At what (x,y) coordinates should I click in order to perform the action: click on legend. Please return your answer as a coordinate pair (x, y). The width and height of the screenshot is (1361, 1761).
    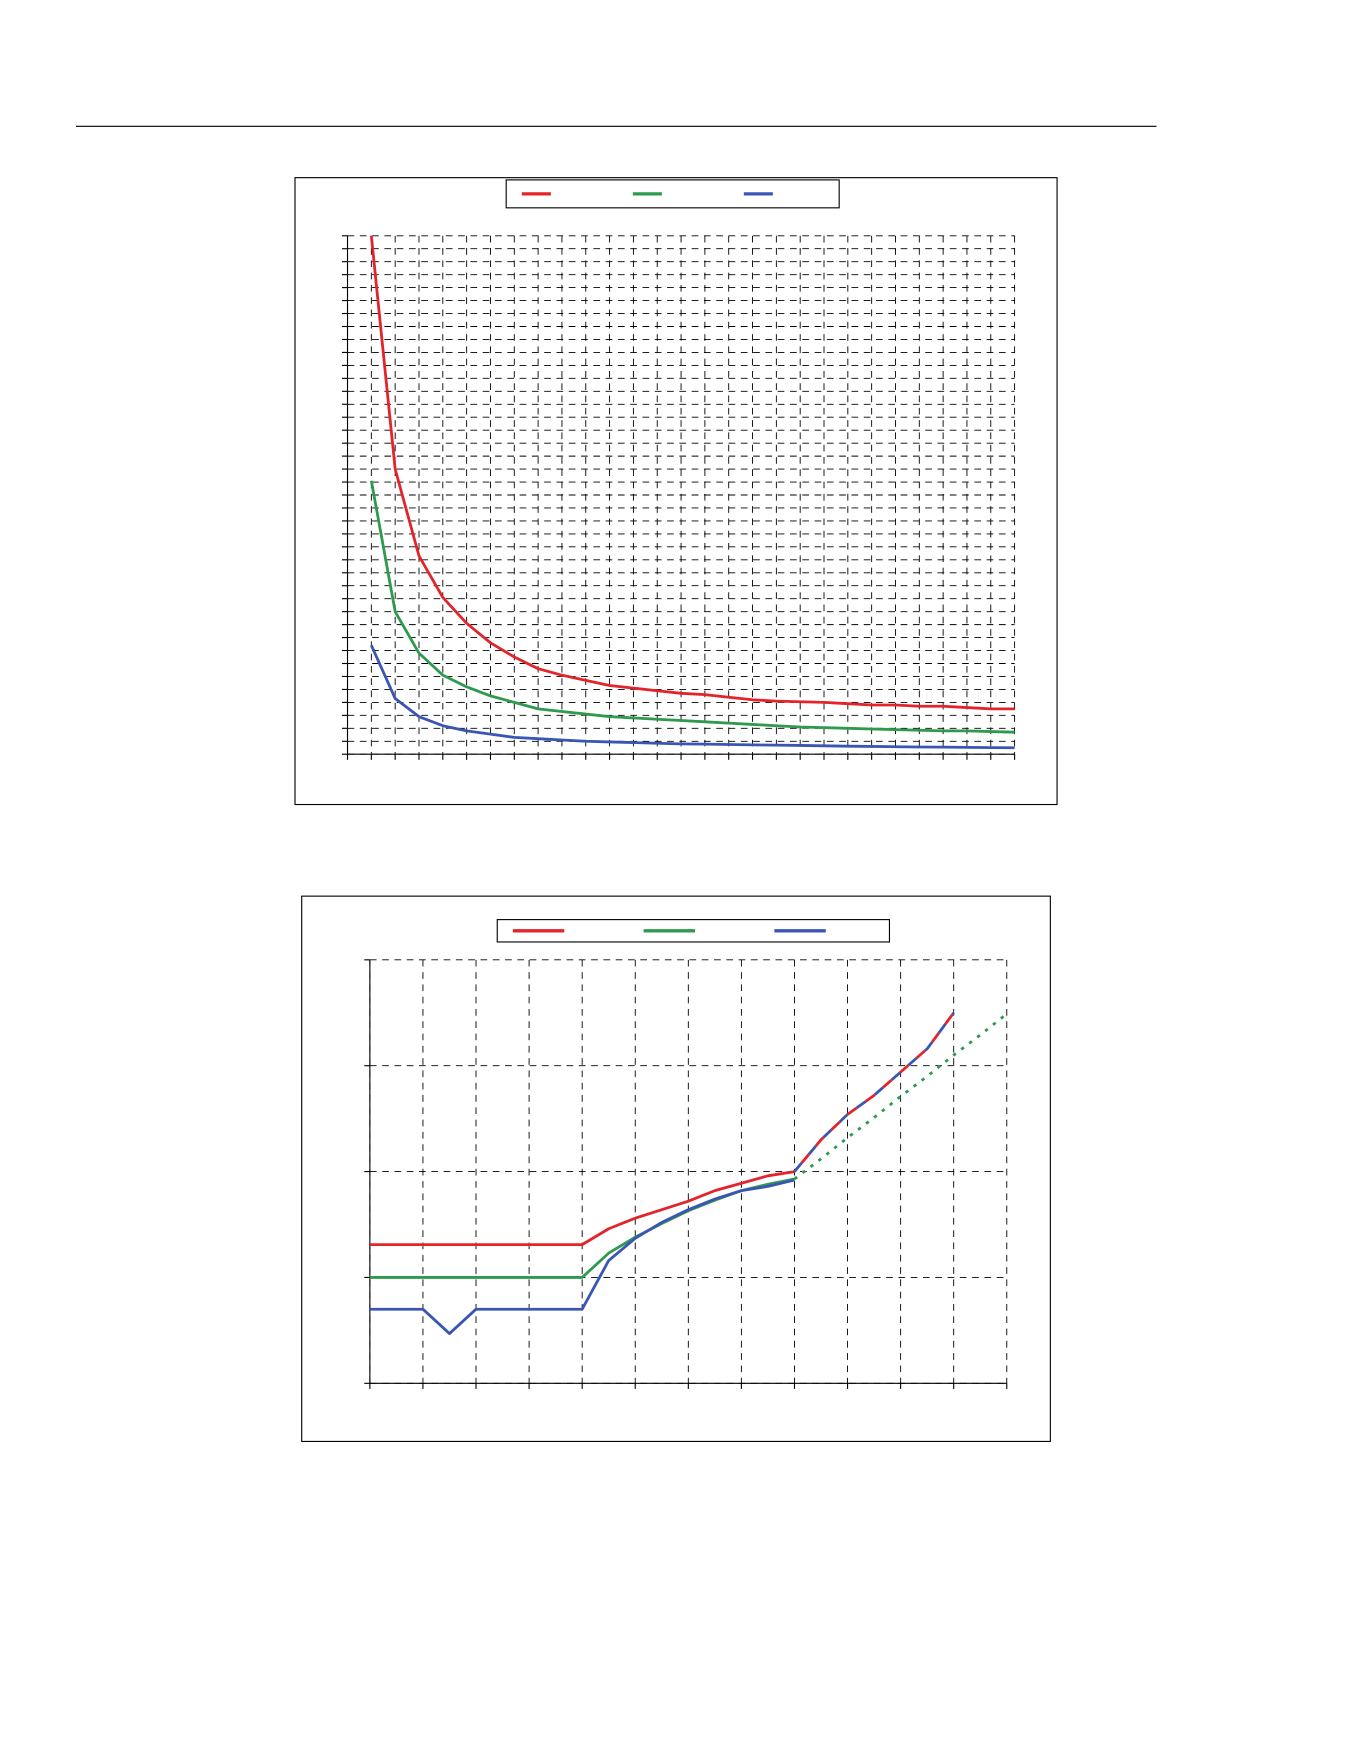
    Looking at the image, I should click on (672, 194).